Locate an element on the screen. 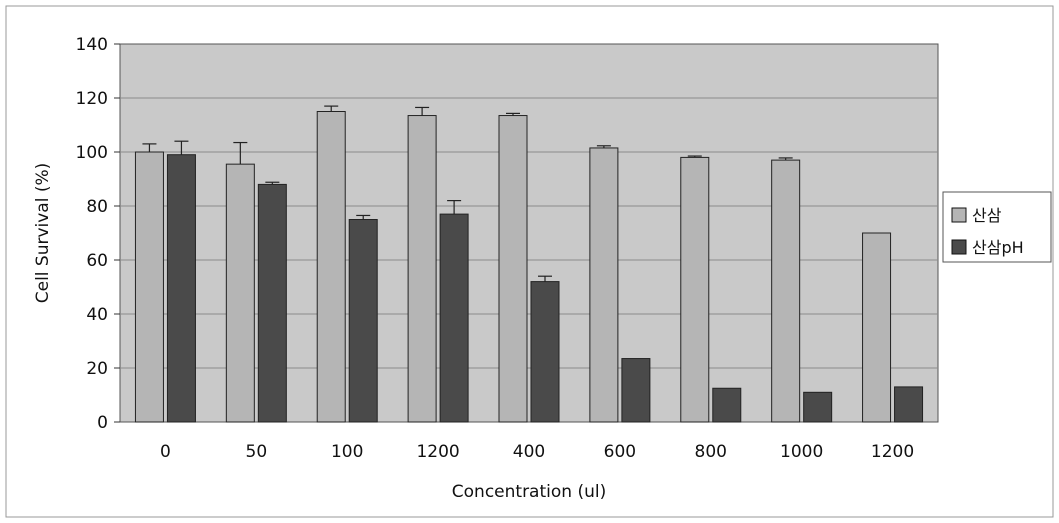 This screenshot has width=1059, height=523. y-tick-label: 60 is located at coordinates (97, 261).